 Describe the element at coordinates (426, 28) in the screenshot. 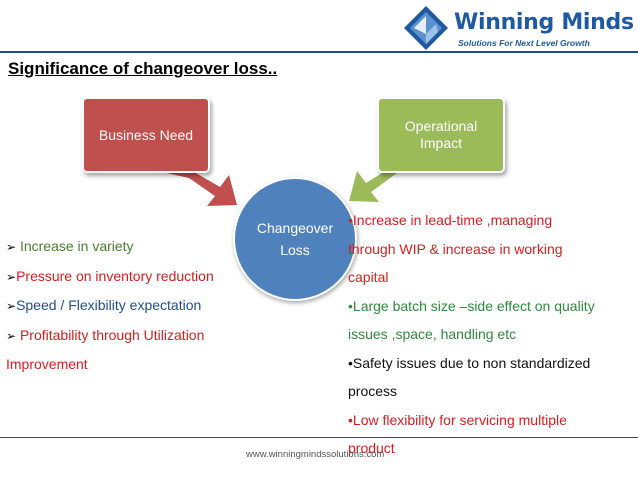

I see `diamond-logo-icon` at that location.